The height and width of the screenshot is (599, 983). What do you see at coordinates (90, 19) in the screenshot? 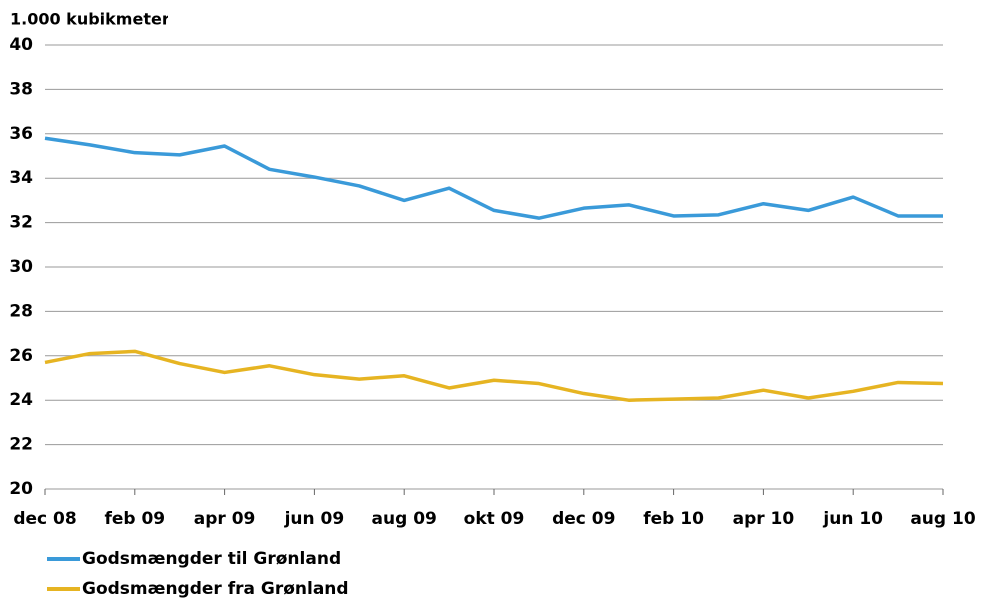
I see `axis-title: 1.000 kubikmeter` at bounding box center [90, 19].